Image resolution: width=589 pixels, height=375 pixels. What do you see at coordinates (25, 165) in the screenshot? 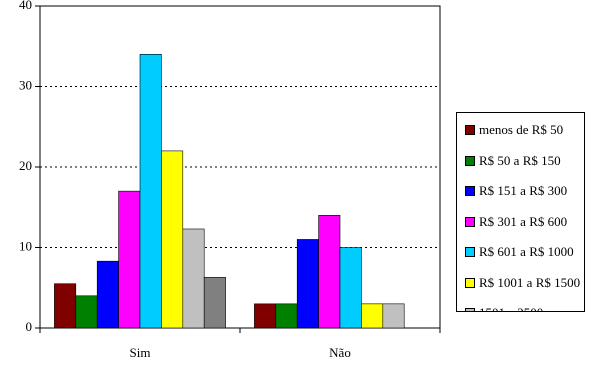
I see `y-tick-label: 20` at bounding box center [25, 165].